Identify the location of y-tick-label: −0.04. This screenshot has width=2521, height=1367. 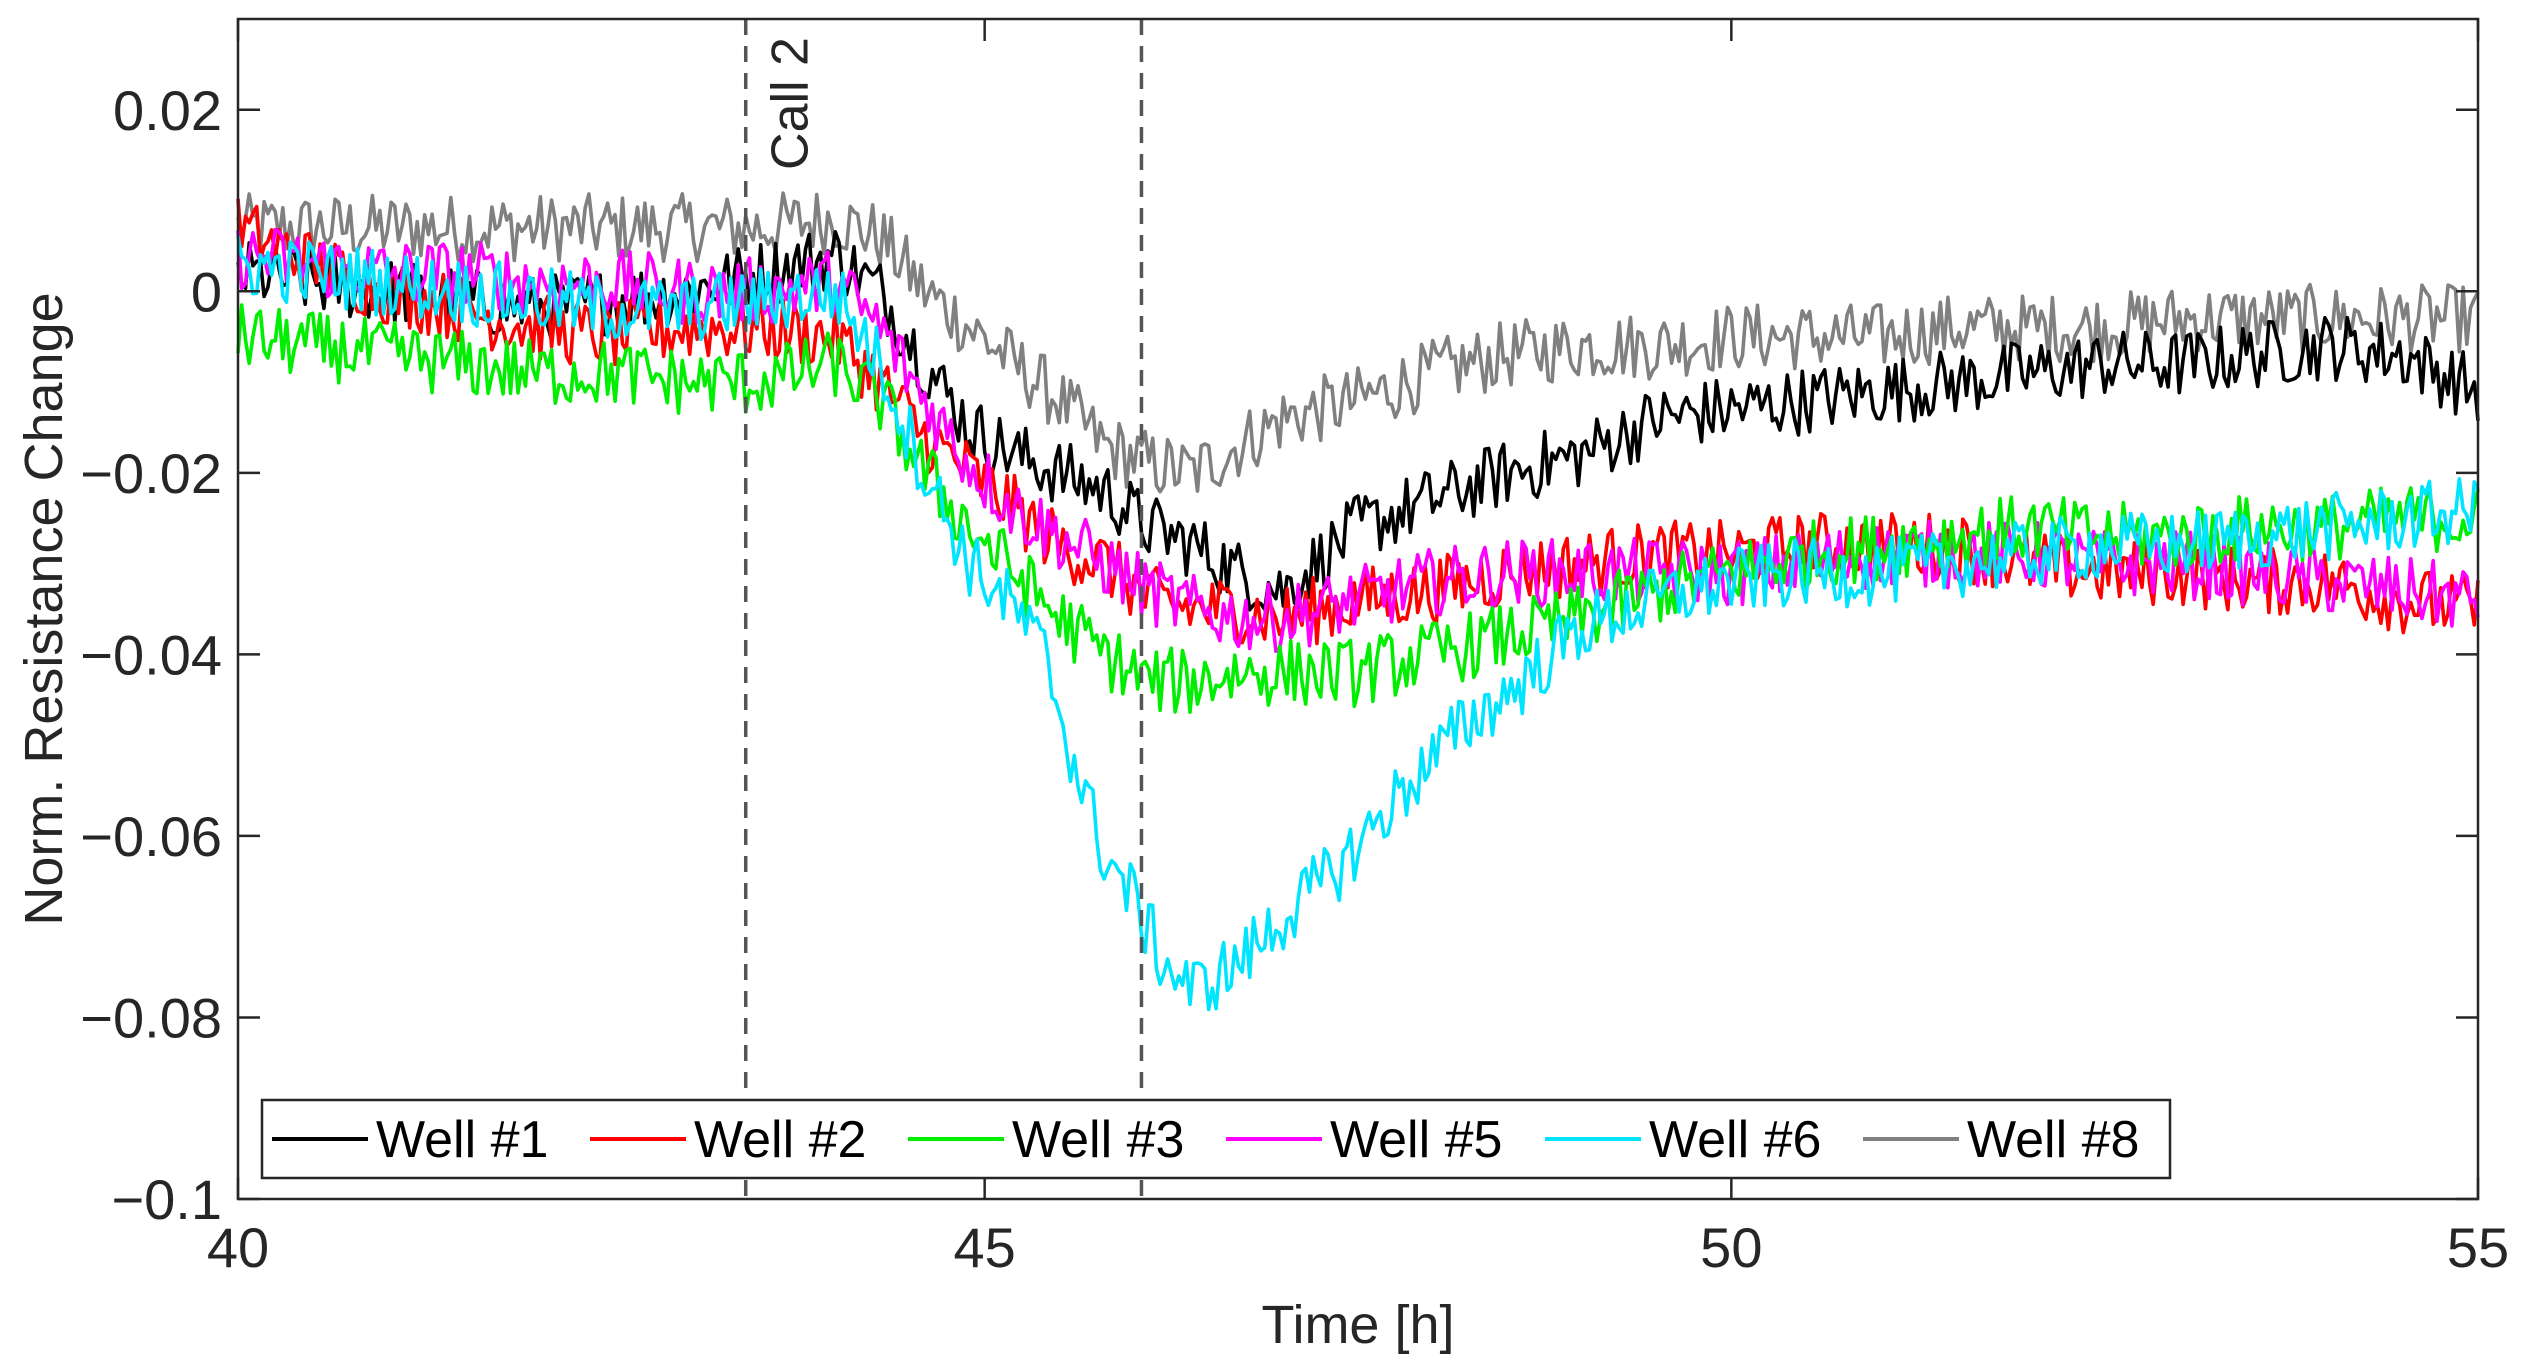
(151, 654).